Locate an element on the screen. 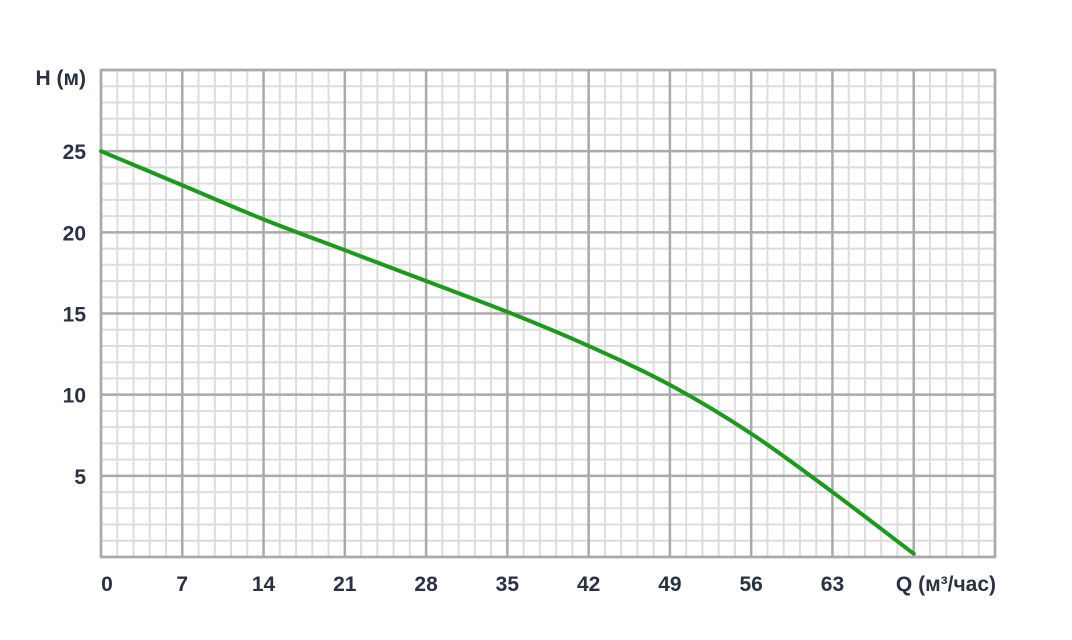 The image size is (1072, 640). x-tick-label: 49 is located at coordinates (669, 584).